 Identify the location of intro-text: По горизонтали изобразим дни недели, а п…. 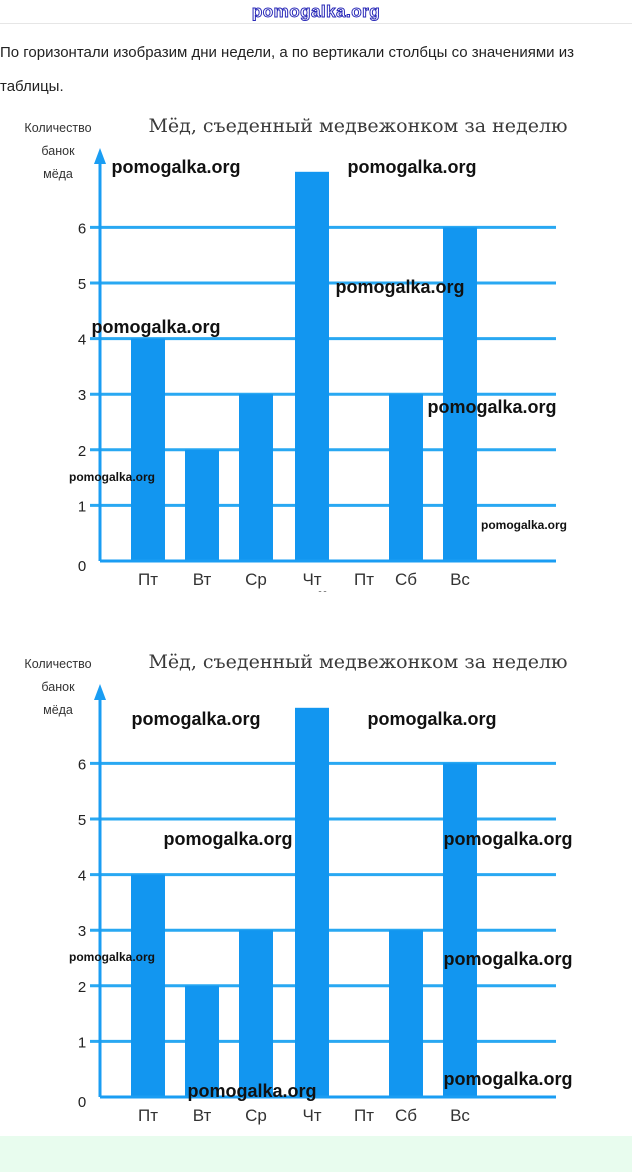
(287, 69).